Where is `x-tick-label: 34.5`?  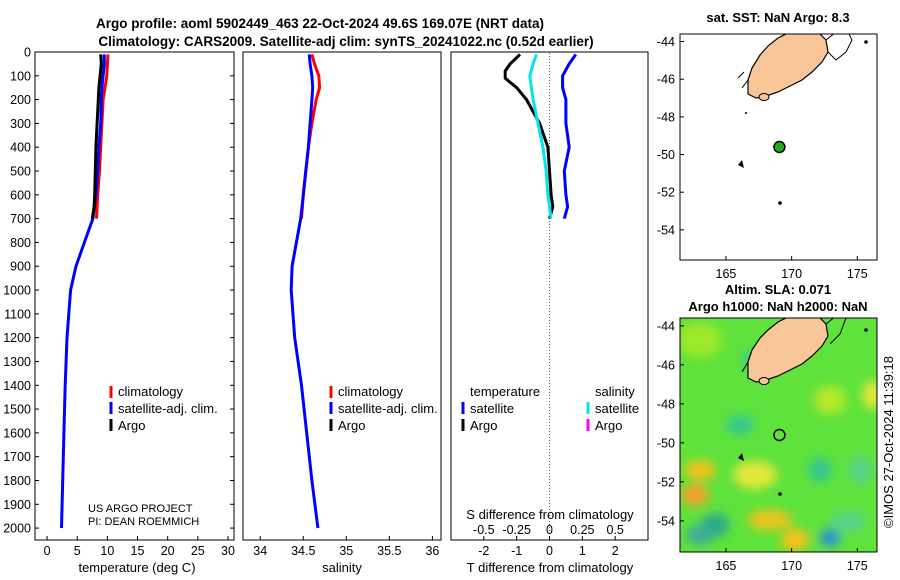 x-tick-label: 34.5 is located at coordinates (303, 551).